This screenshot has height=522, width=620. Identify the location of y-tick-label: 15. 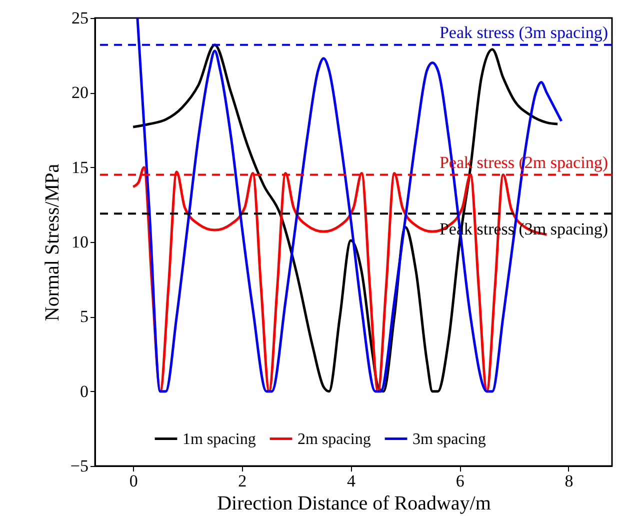
(80, 167).